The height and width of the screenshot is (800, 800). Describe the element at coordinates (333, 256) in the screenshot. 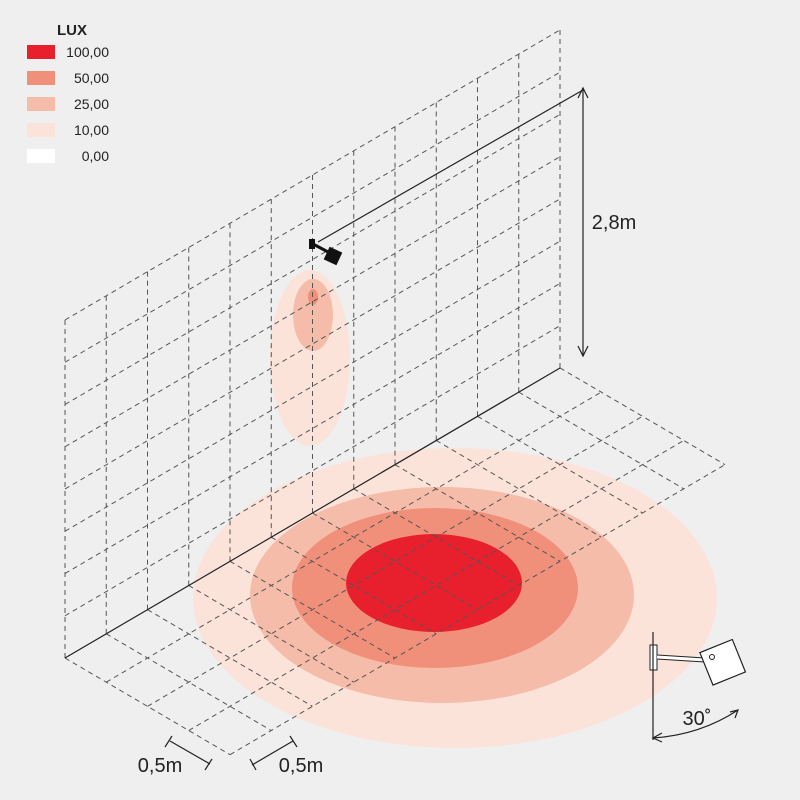

I see `lamp-head` at that location.